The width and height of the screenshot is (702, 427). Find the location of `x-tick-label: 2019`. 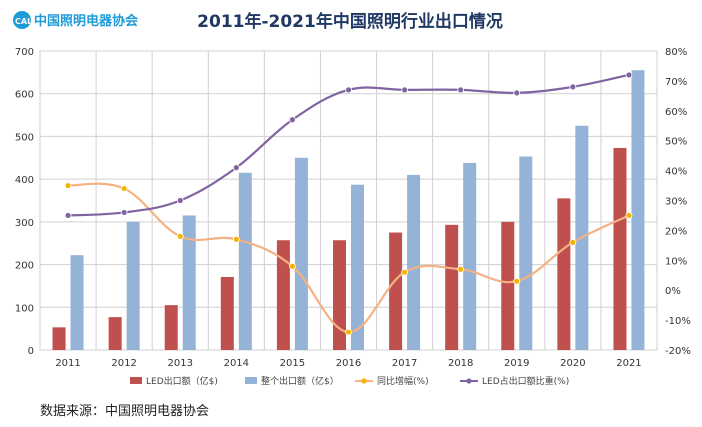

x-tick-label: 2019 is located at coordinates (516, 363).